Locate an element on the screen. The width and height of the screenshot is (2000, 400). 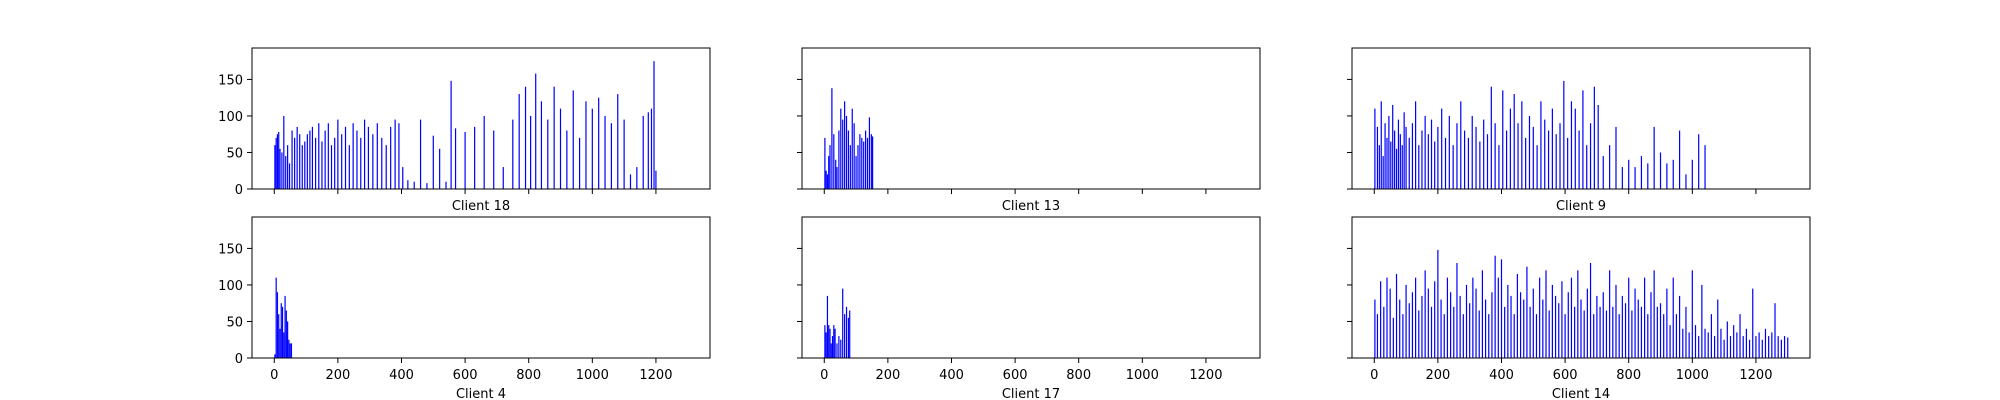
x-tick-label: 400 is located at coordinates (401, 375).